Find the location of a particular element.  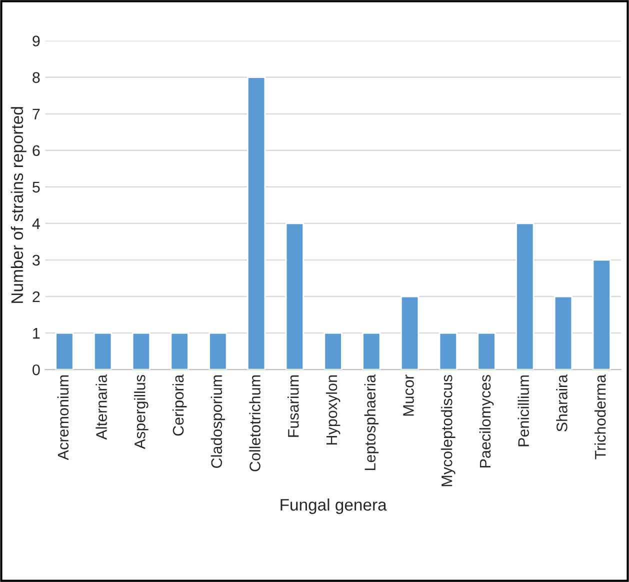

y-tick-label: 6 is located at coordinates (36, 150).